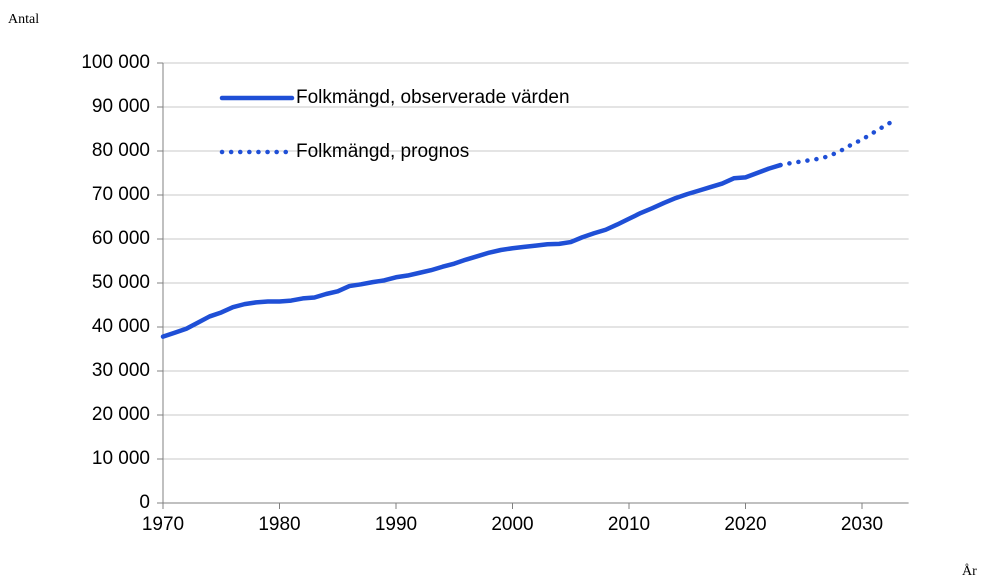 Image resolution: width=984 pixels, height=583 pixels. Describe the element at coordinates (121, 194) in the screenshot. I see `y-tick-label: 70 000` at that location.